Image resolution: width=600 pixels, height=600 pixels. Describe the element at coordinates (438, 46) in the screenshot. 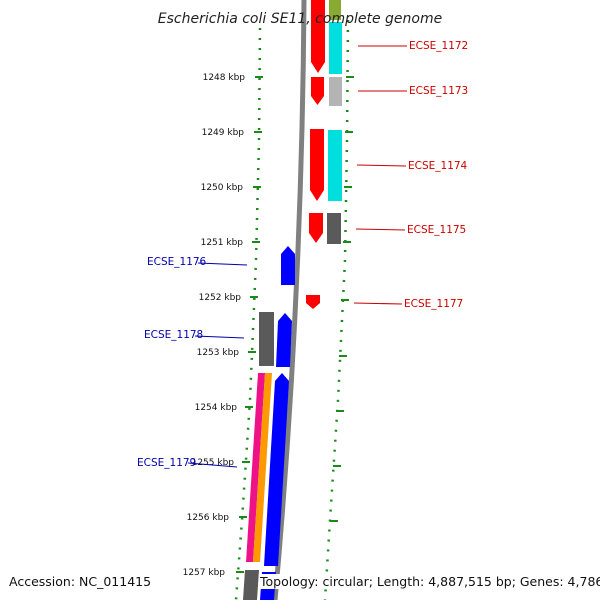

I see `gene-label-ecse-1172: ECSE_1172` at that location.